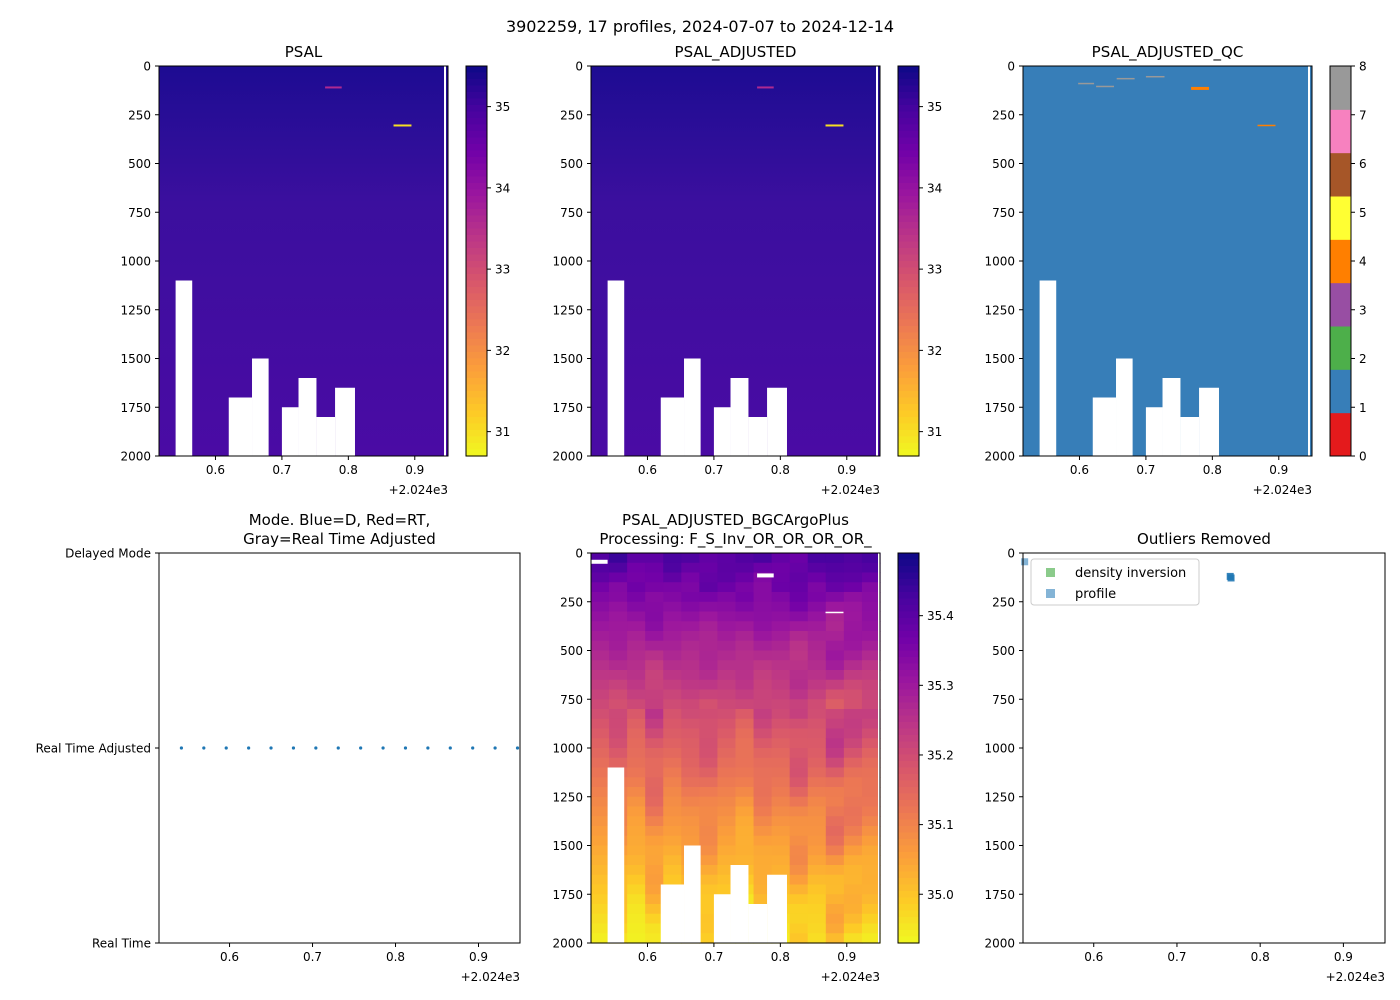  What do you see at coordinates (517, 748) in the screenshot?
I see `mode-point` at bounding box center [517, 748].